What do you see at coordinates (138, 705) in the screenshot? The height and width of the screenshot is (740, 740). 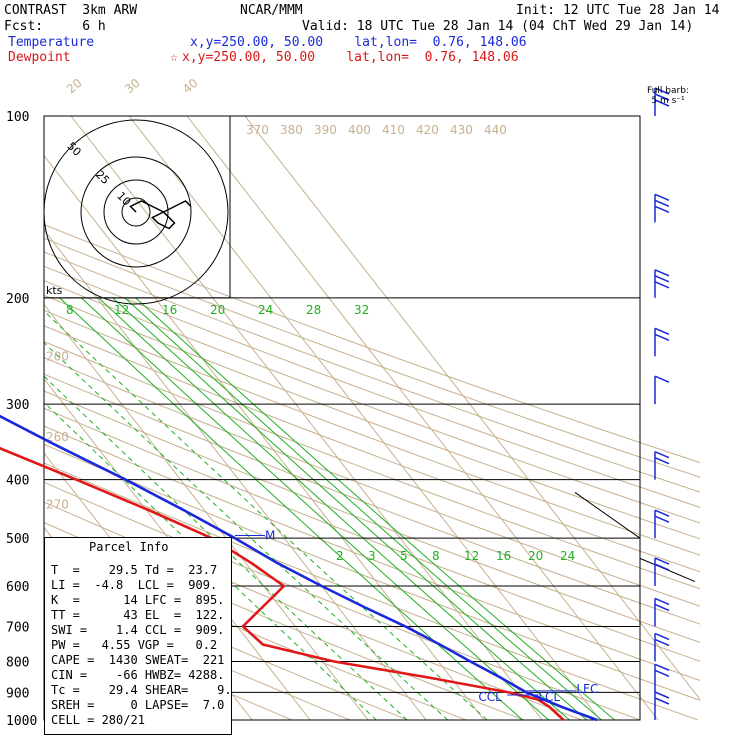 I see `parcel-row: SREH = 0 LAPSE= 7.0` at bounding box center [138, 705].